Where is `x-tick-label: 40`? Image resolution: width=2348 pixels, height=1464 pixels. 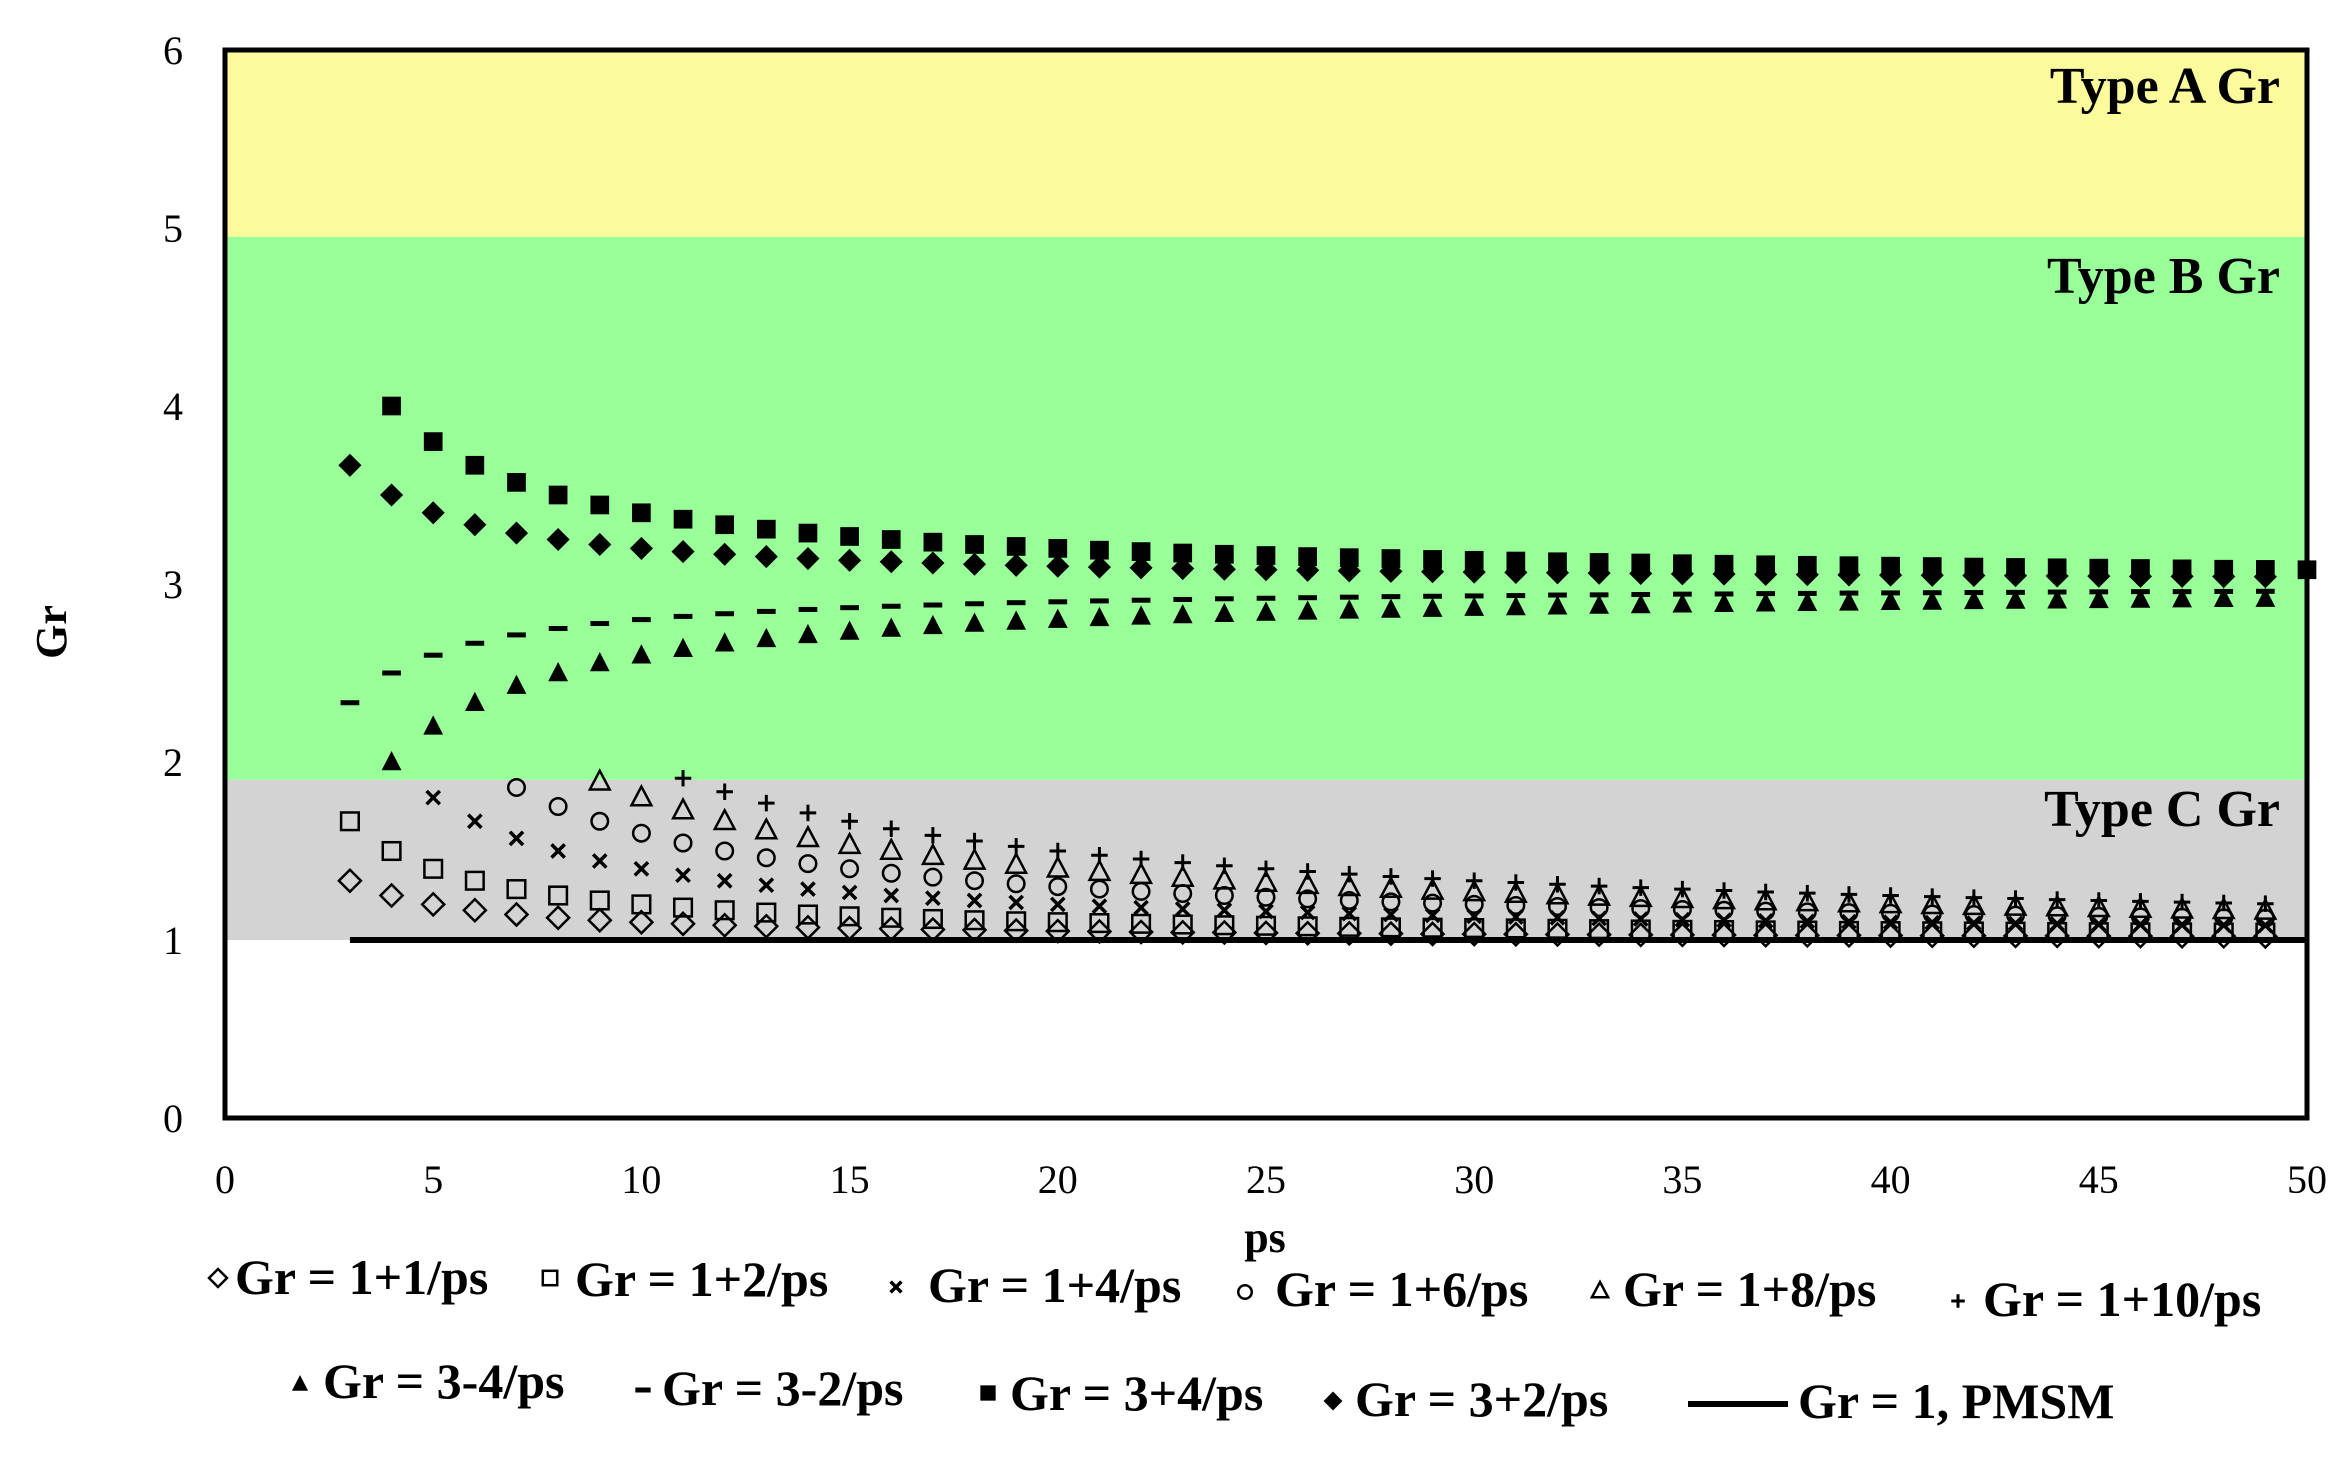
x-tick-label: 40 is located at coordinates (1891, 1179).